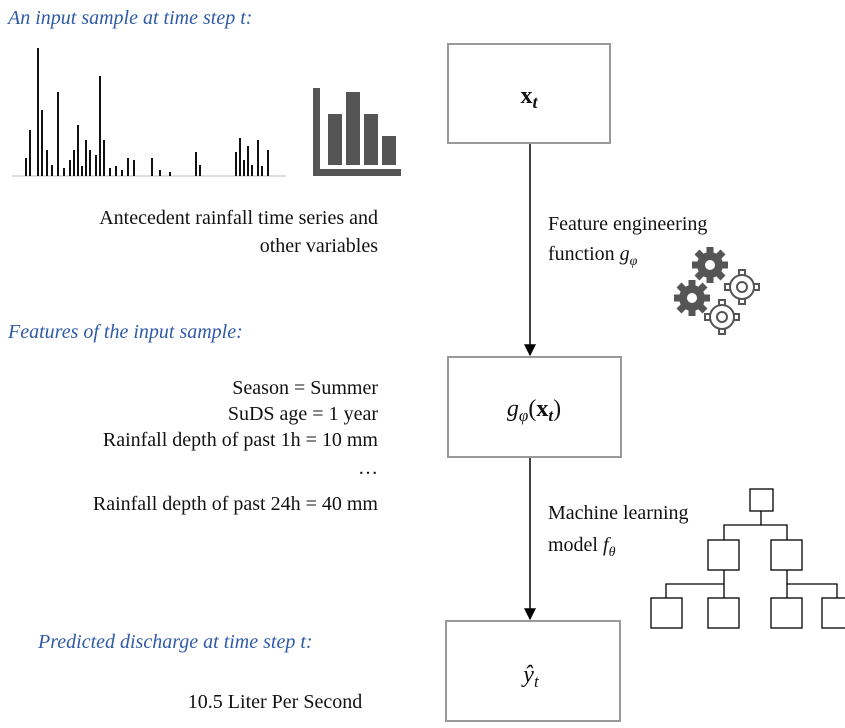 The width and height of the screenshot is (845, 728). Describe the element at coordinates (305, 388) in the screenshot. I see `feature-line: Season = Summer` at that location.